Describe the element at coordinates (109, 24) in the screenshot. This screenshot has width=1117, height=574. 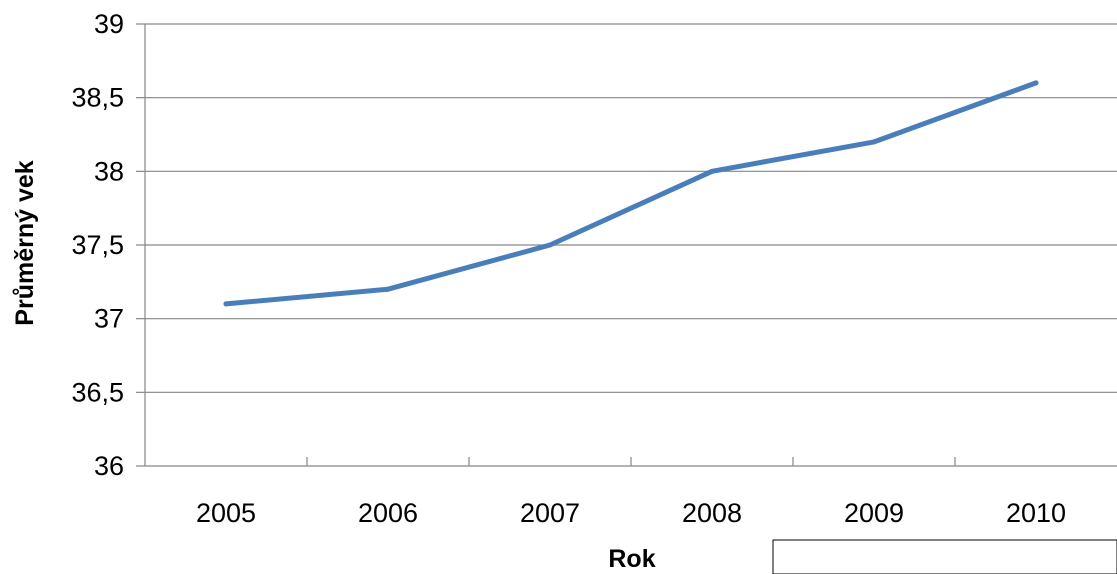
I see `y-tick-label: 39` at that location.